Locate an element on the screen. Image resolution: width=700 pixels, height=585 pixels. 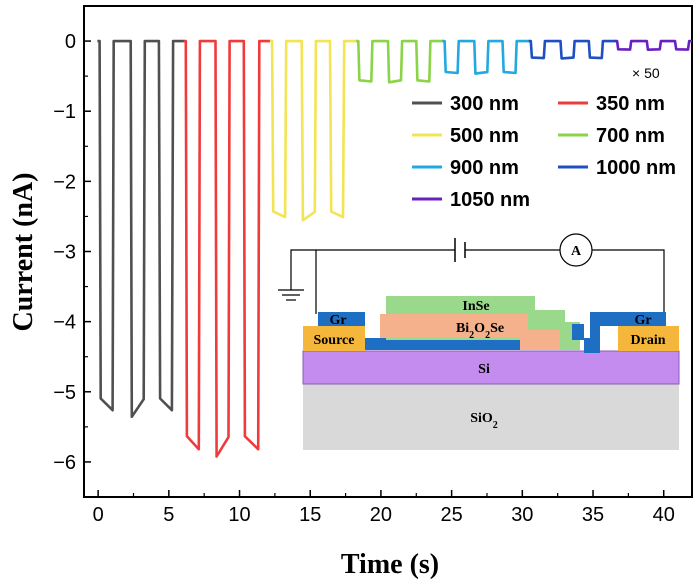
graphene-right is located at coordinates (619, 332).